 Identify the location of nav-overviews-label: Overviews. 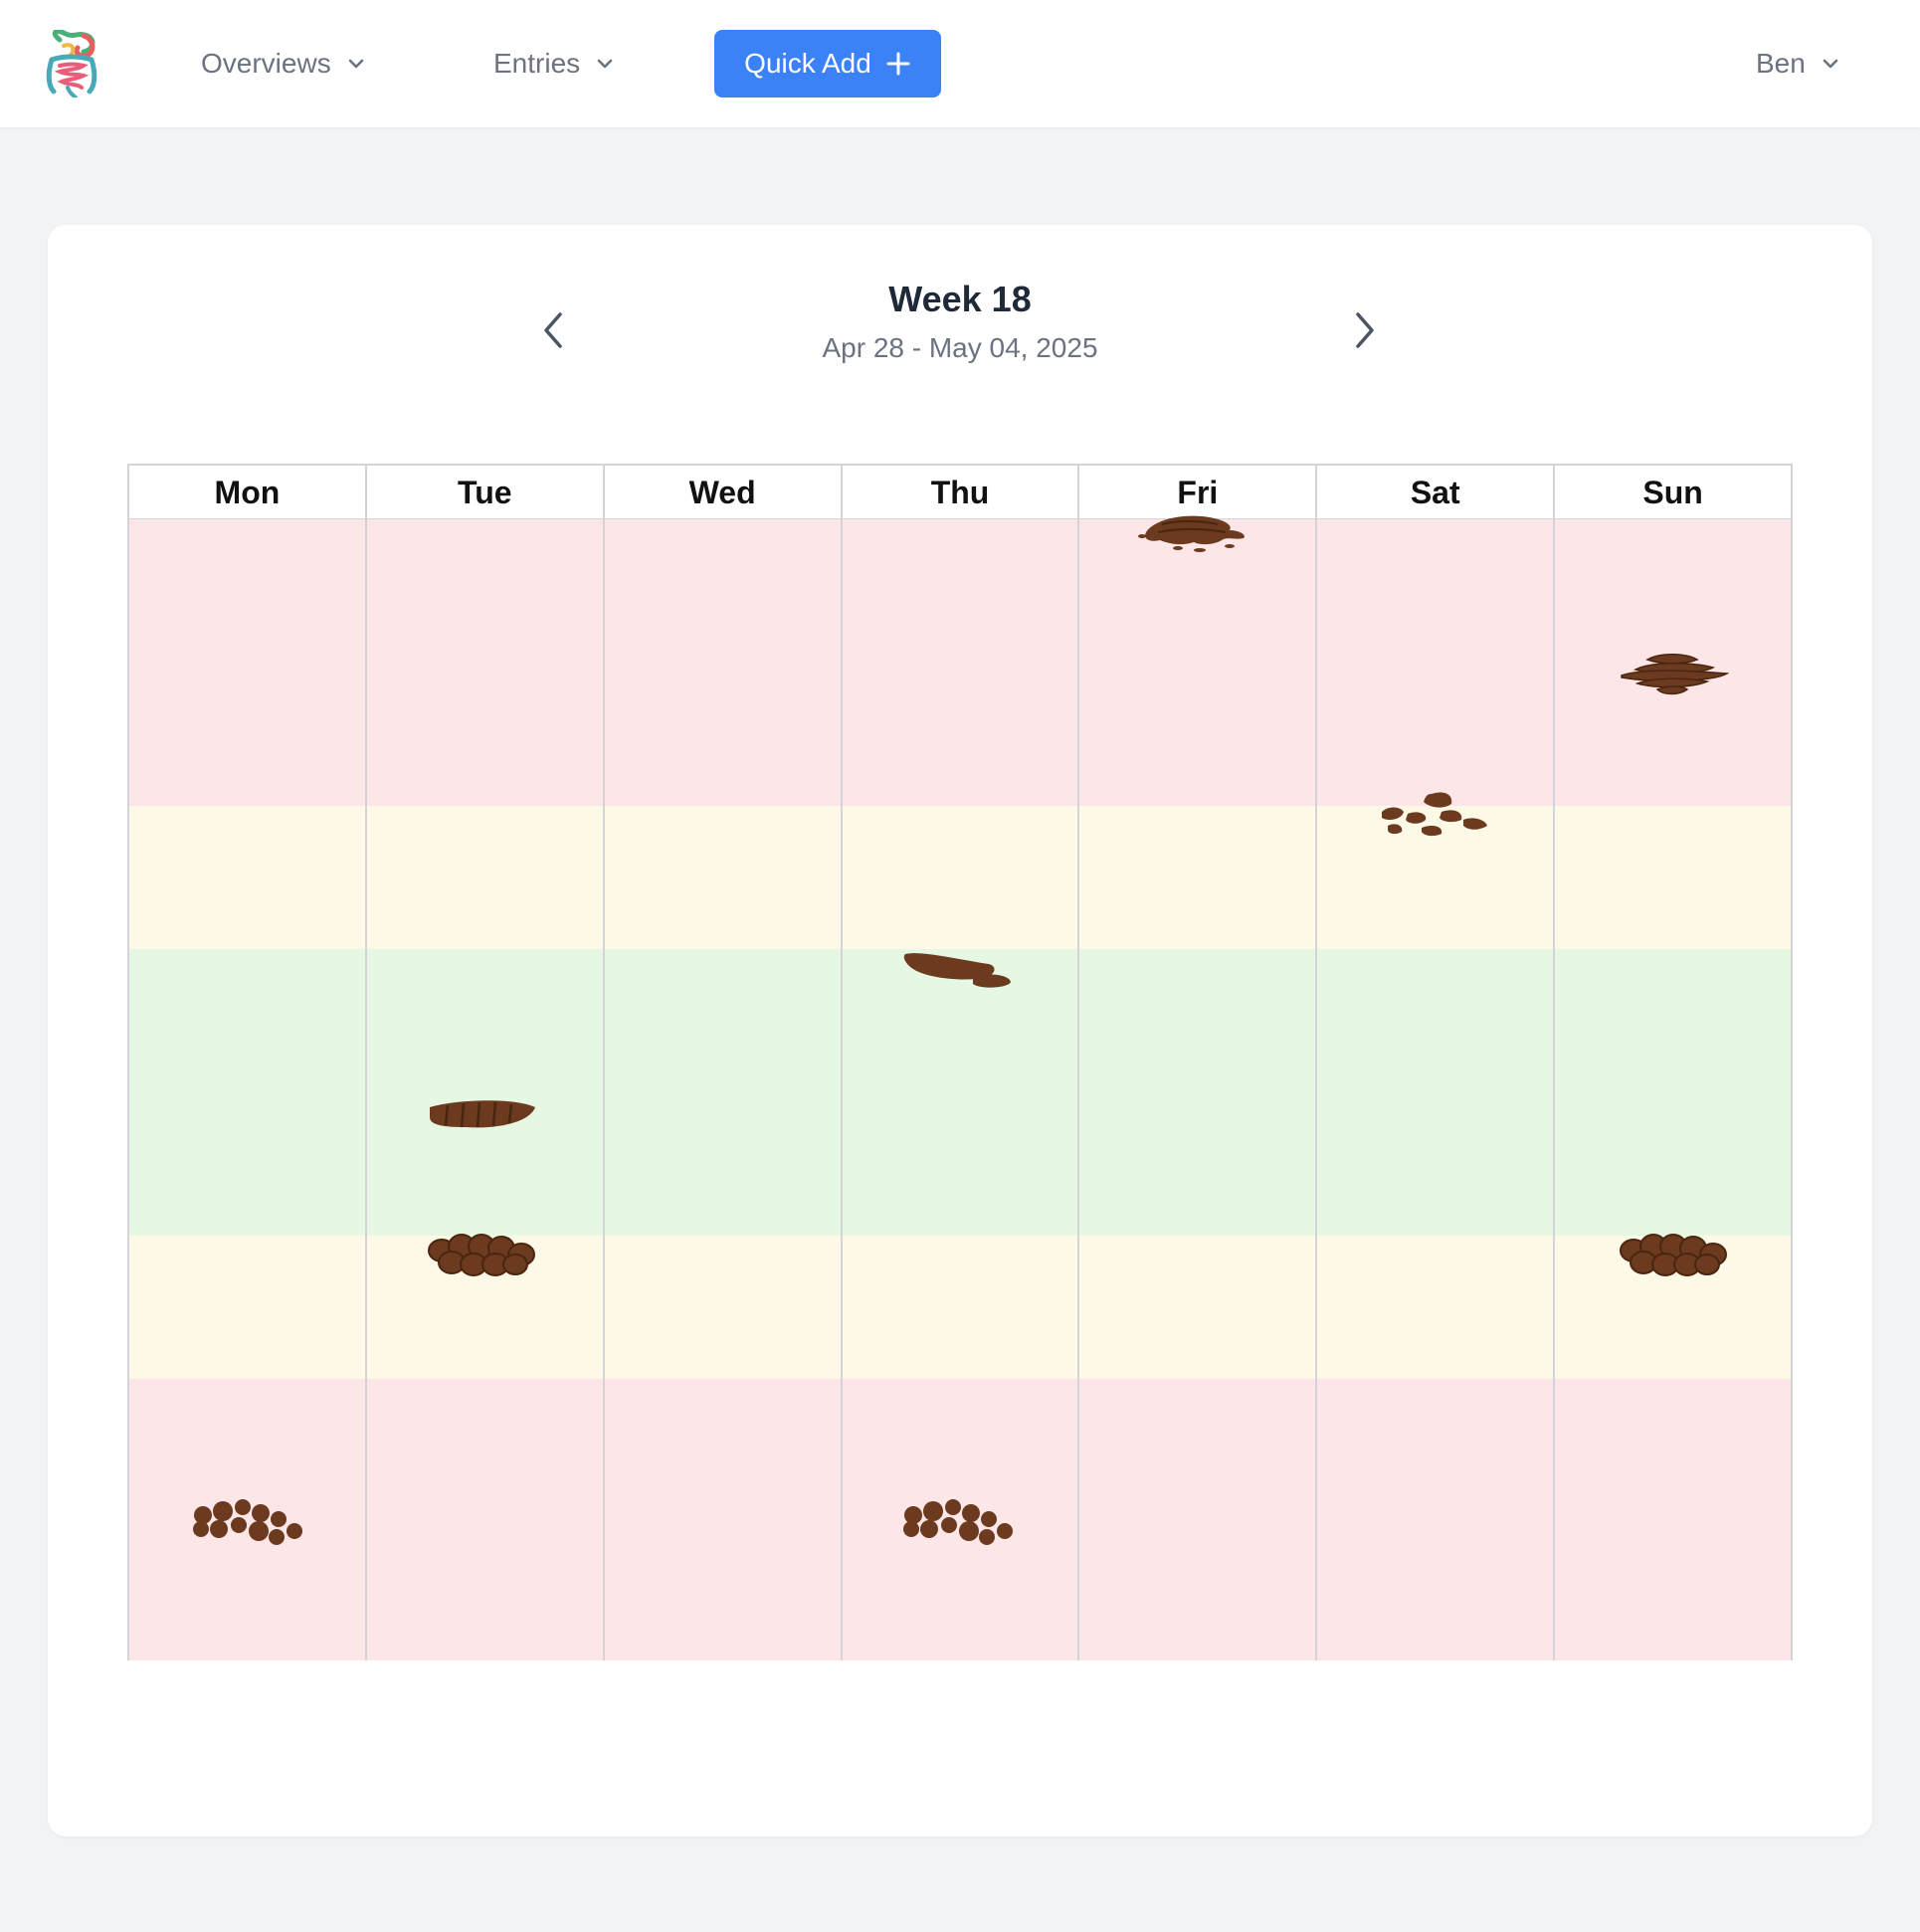
(266, 63).